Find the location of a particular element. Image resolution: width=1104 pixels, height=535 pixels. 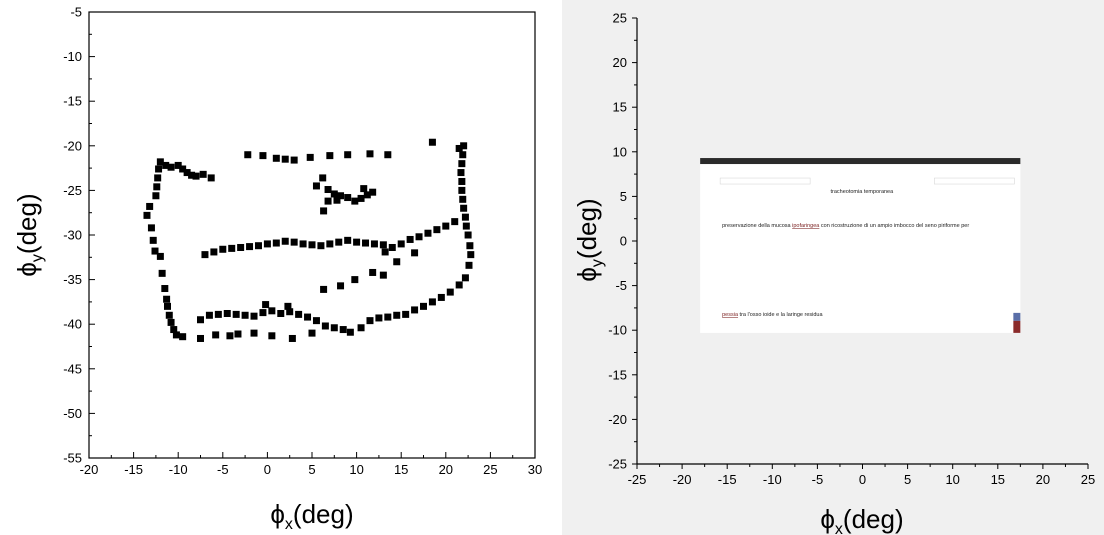

y-tick-label: -25 is located at coordinates (617, 464).